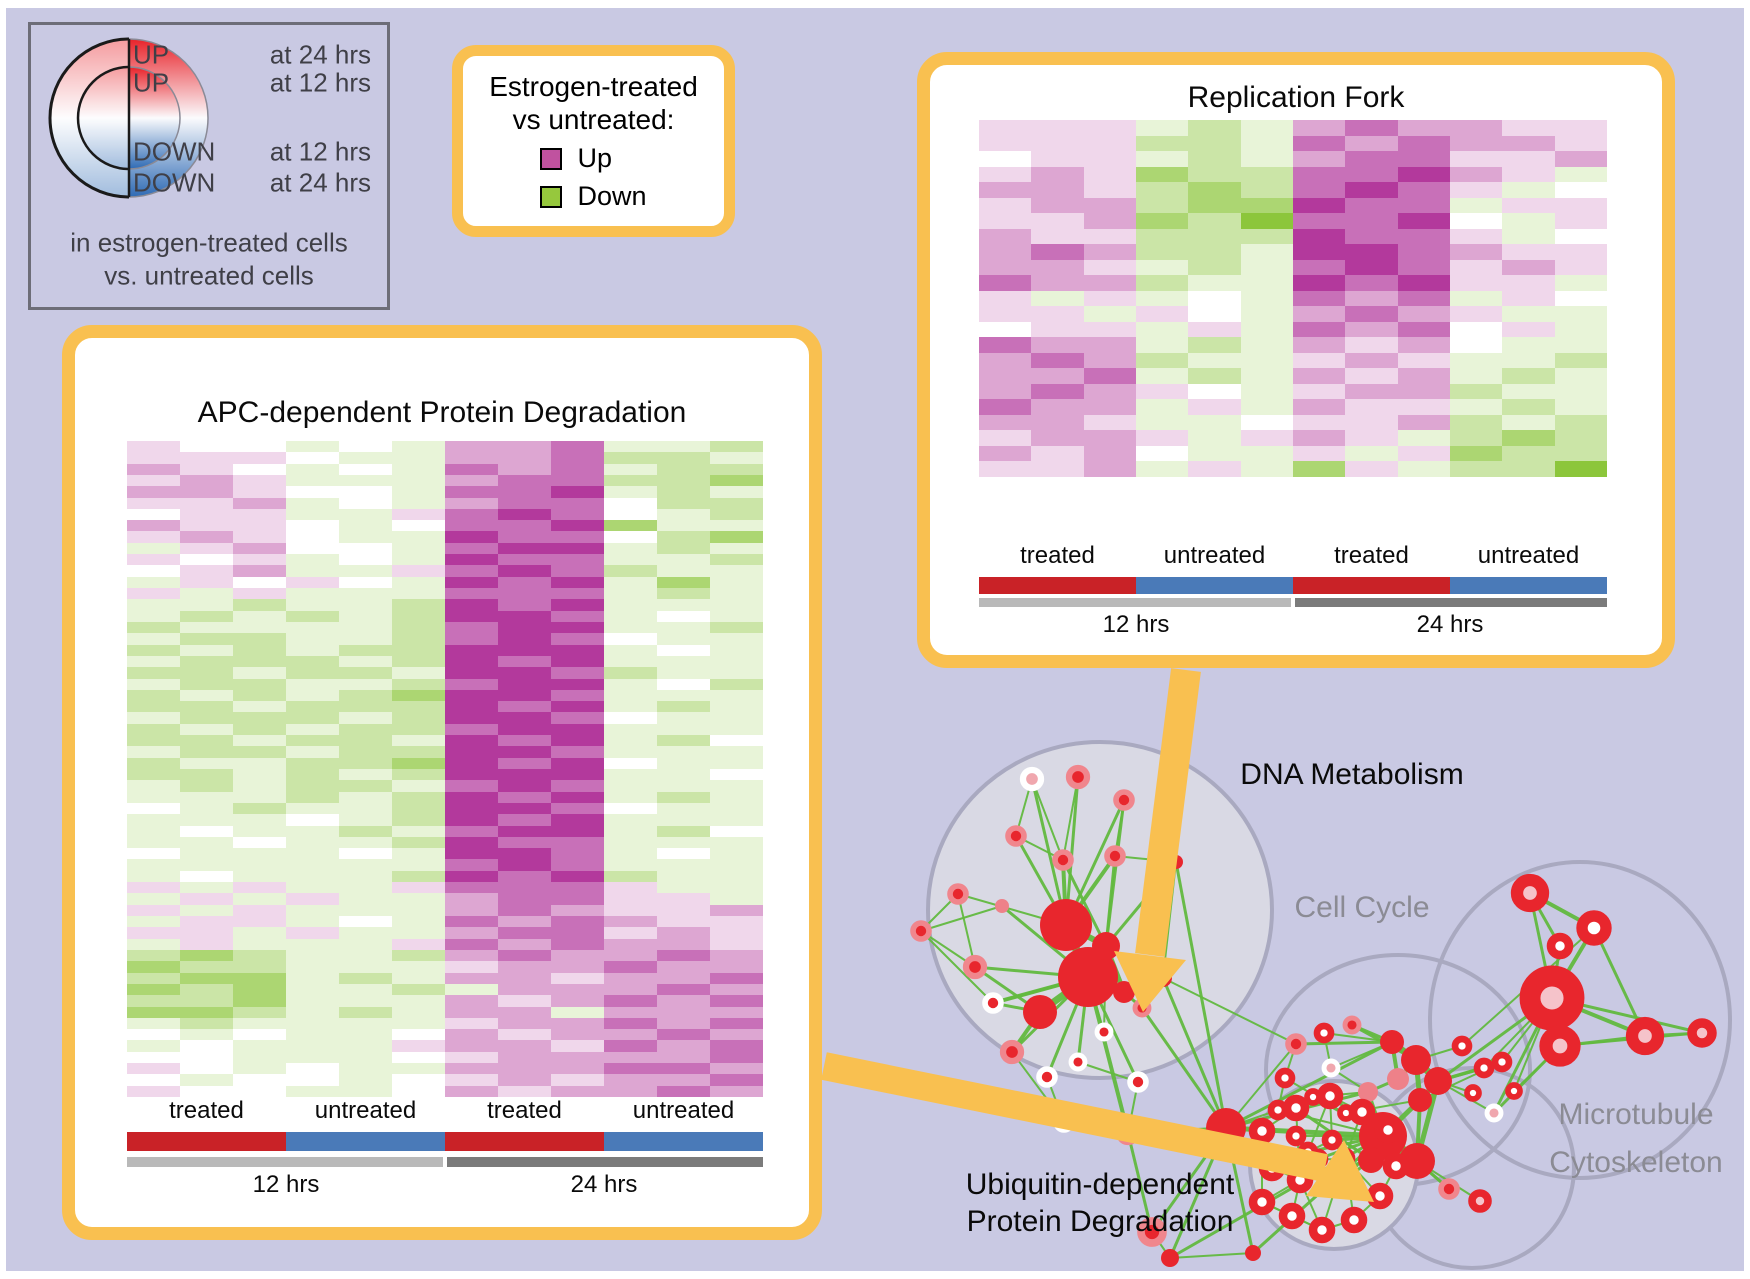  What do you see at coordinates (1168, 812) in the screenshot?
I see `arrow-shaft-replication-fork-to-dna` at bounding box center [1168, 812].